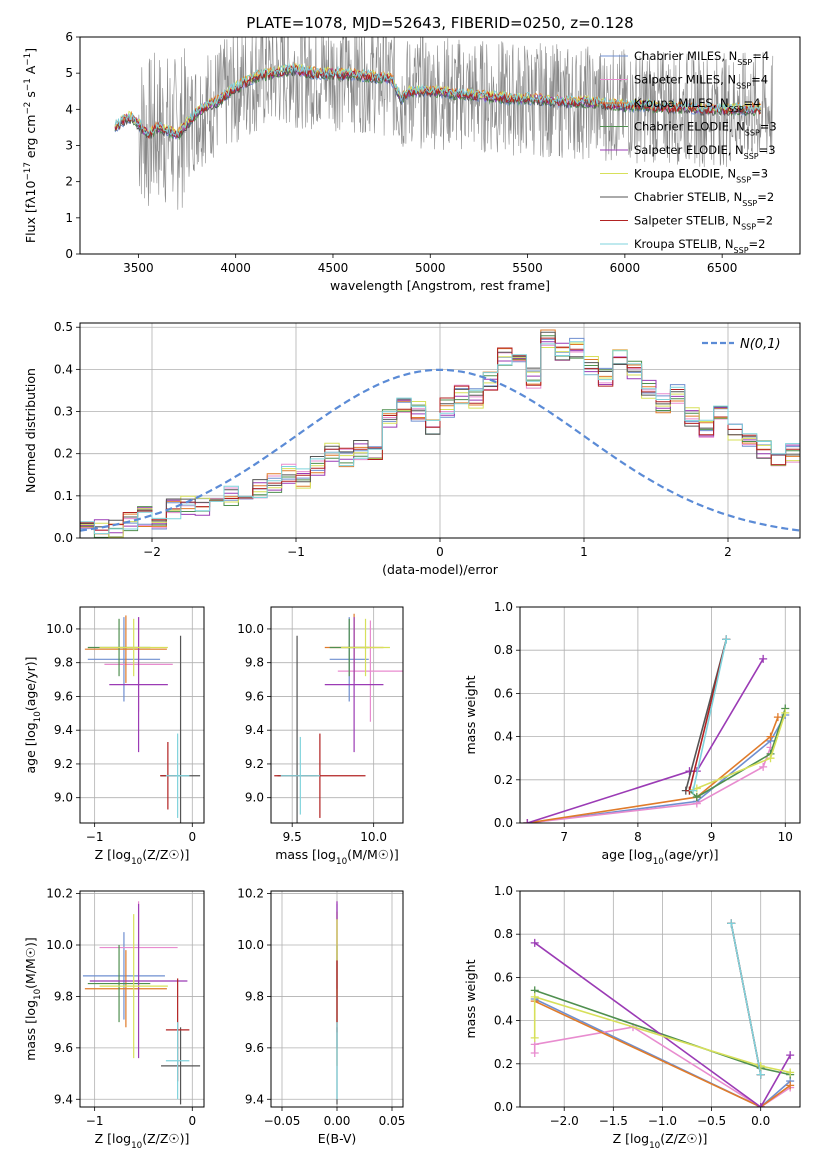 This screenshot has width=819, height=1170. Describe the element at coordinates (30, 145) in the screenshot. I see `y-axis-label: Flux [fλ10−17 erg cm−2 s−1 A−1]` at that location.